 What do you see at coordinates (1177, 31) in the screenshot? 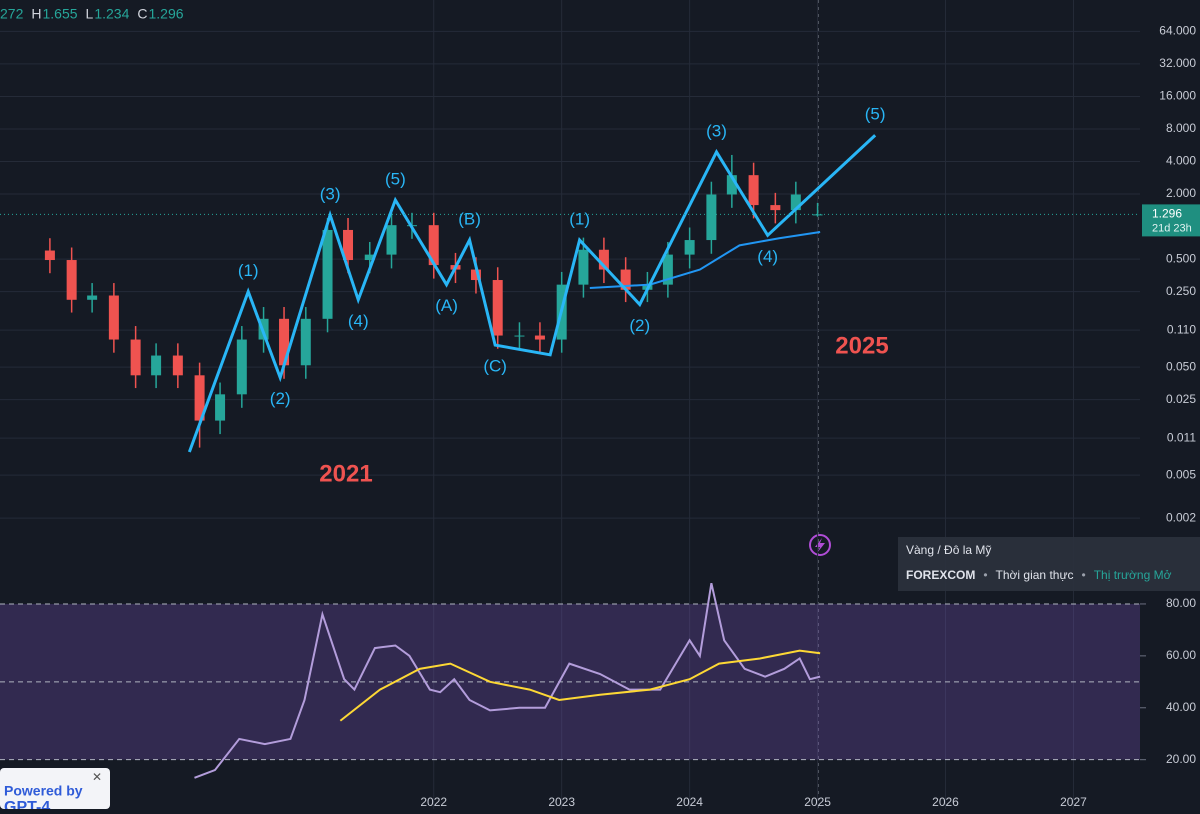
I see `y-tick-label: 64.000` at bounding box center [1177, 31].